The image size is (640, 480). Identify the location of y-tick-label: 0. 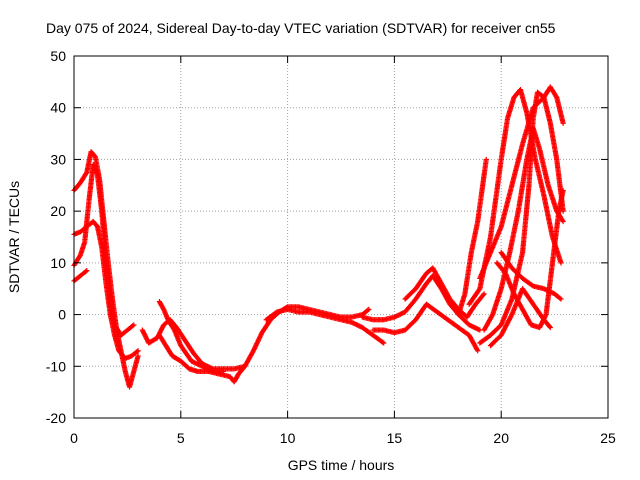
(62, 315).